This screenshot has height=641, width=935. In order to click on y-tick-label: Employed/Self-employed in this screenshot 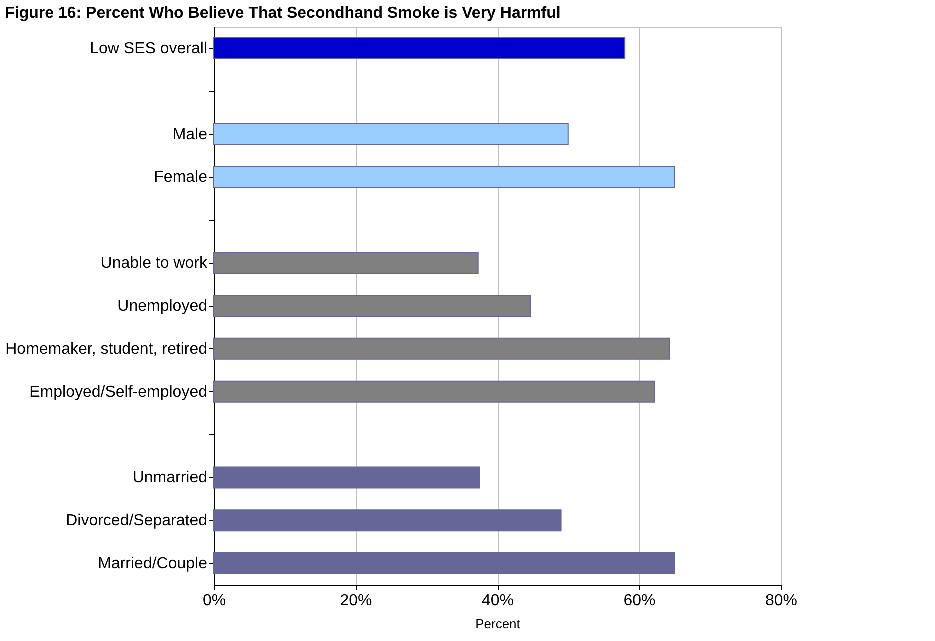, I will do `click(119, 392)`.